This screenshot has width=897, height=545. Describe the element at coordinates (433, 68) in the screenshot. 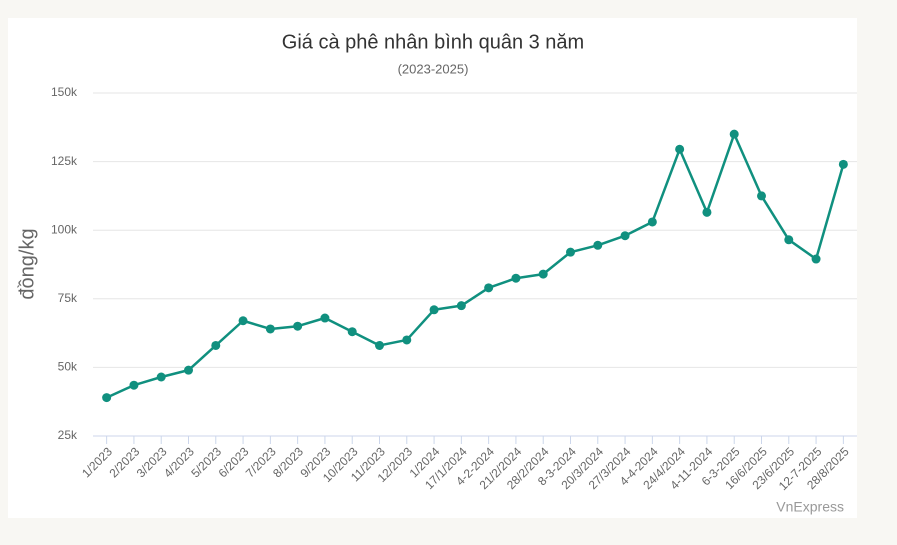

I see `chart-subtitle: (2023-2025)` at that location.